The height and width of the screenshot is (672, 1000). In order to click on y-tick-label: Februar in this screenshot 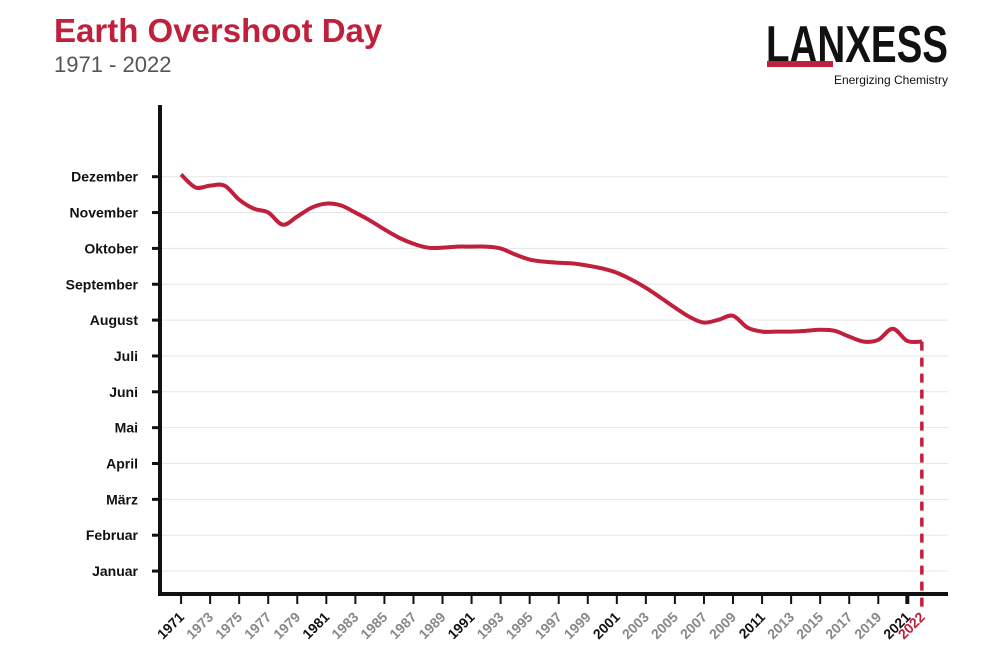, I will do `click(112, 535)`.